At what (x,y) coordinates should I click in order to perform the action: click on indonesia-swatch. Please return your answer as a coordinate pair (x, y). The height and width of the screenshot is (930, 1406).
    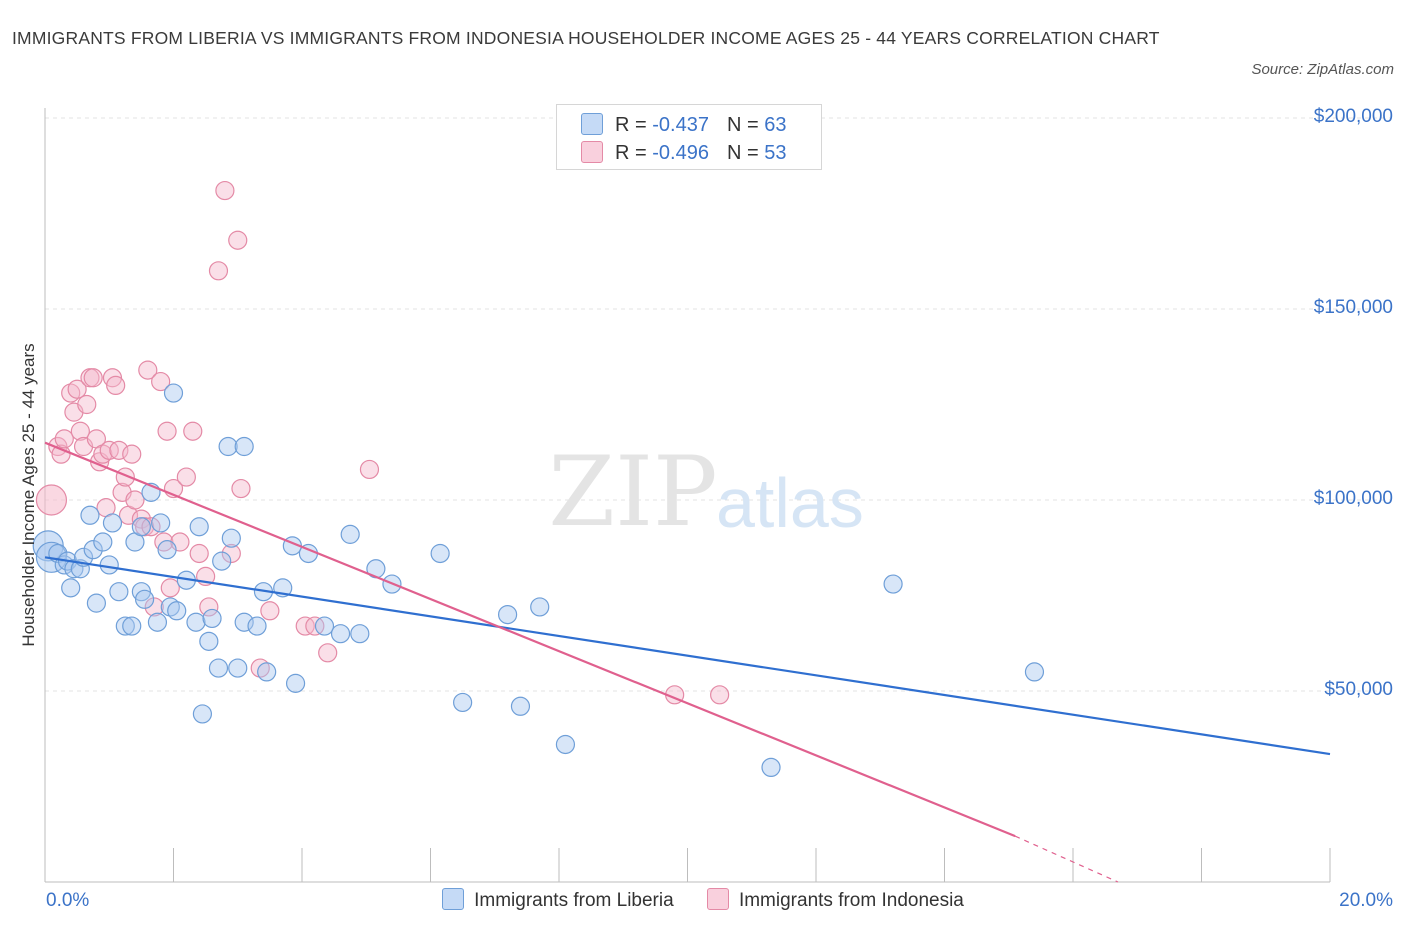
    Looking at the image, I should click on (592, 152).